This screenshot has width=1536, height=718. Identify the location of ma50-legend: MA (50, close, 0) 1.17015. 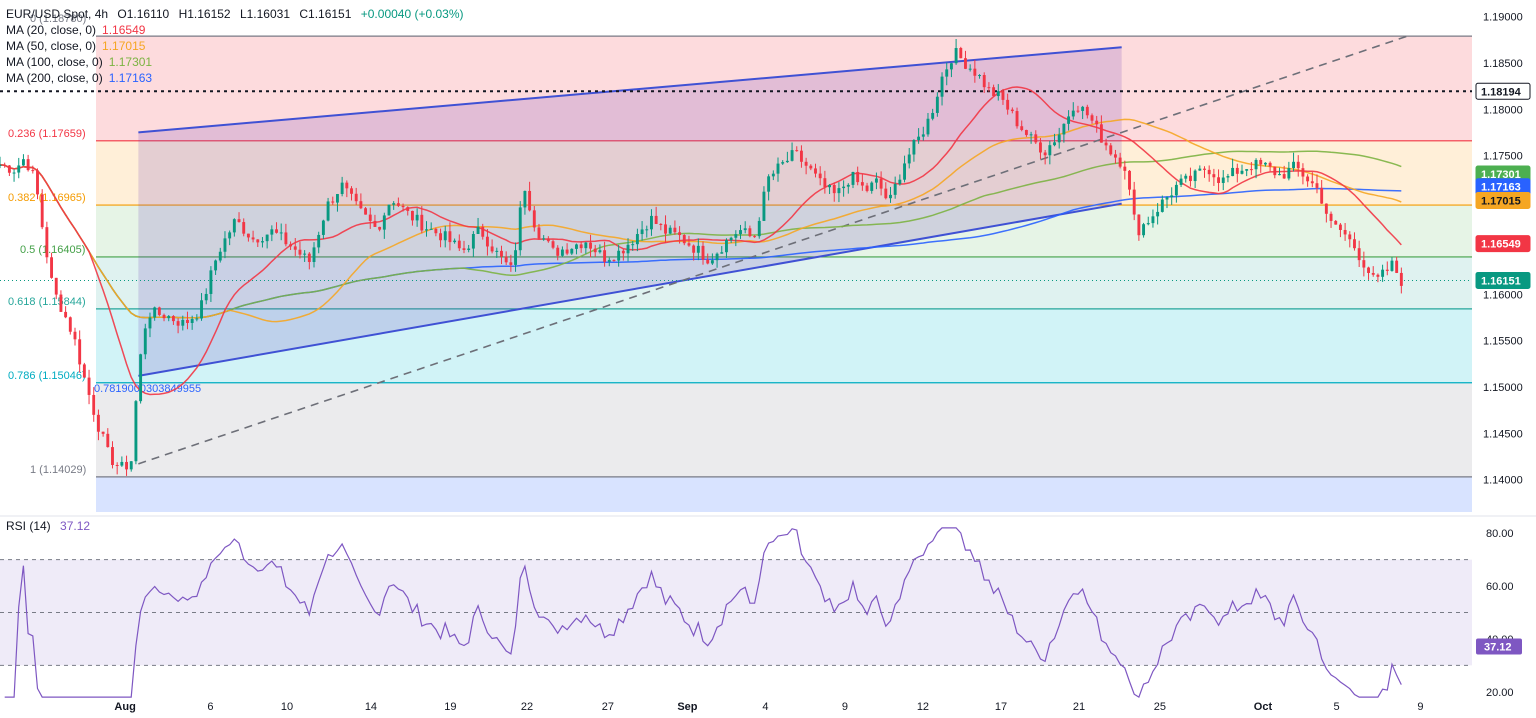
(235, 46).